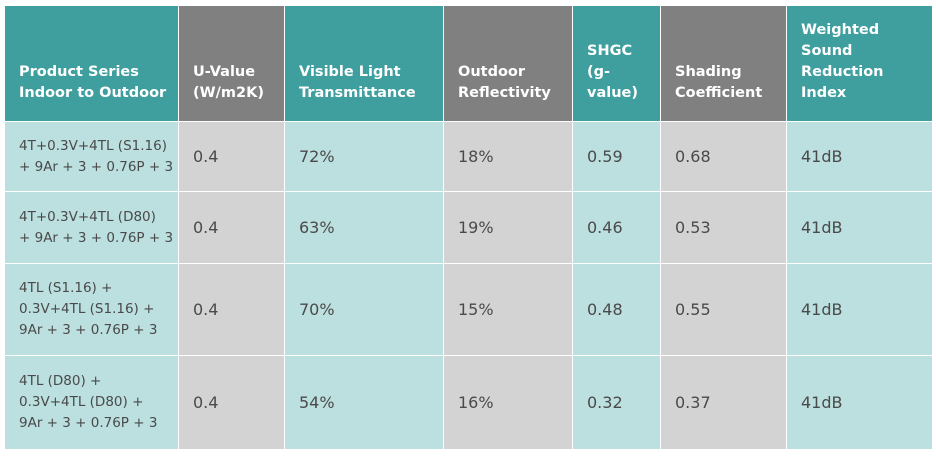 This screenshot has height=458, width=936. Describe the element at coordinates (228, 93) in the screenshot. I see `header-line: (W/m2K)` at that location.